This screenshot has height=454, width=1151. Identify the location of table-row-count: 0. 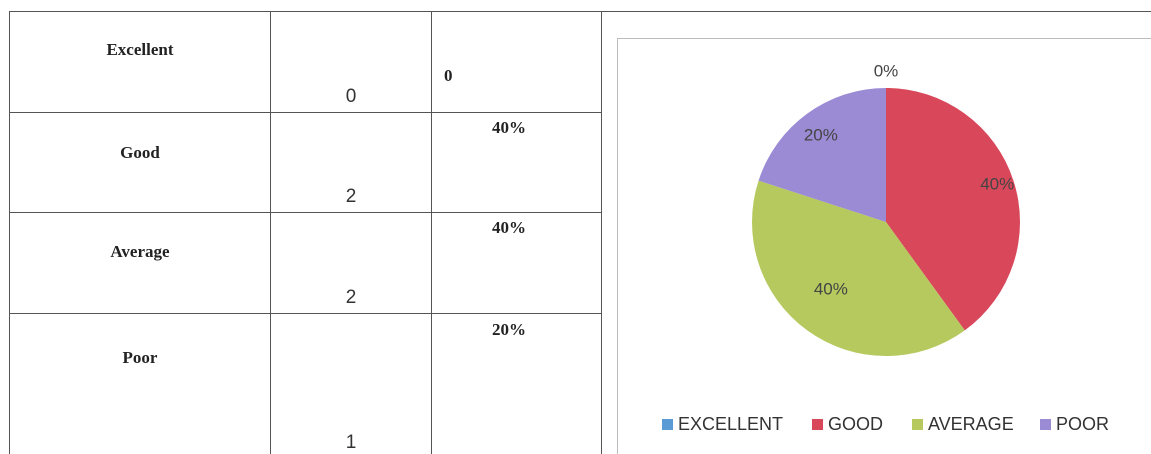
(351, 96).